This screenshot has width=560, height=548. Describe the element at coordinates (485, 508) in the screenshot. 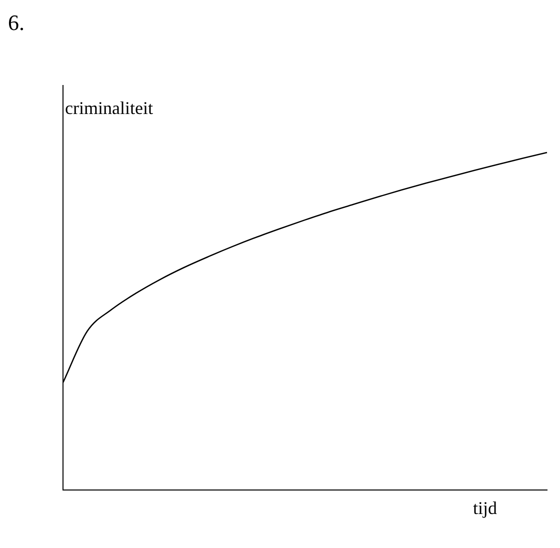

I see `x-axis-title: tijd` at that location.